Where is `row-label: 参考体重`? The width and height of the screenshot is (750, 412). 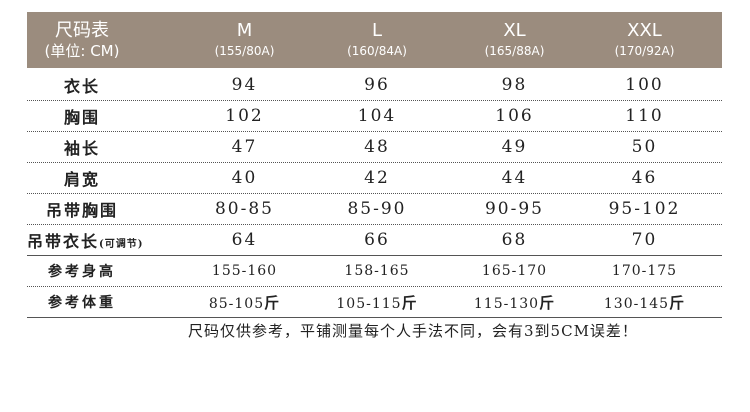
row-label: 参考体重 is located at coordinates (82, 303).